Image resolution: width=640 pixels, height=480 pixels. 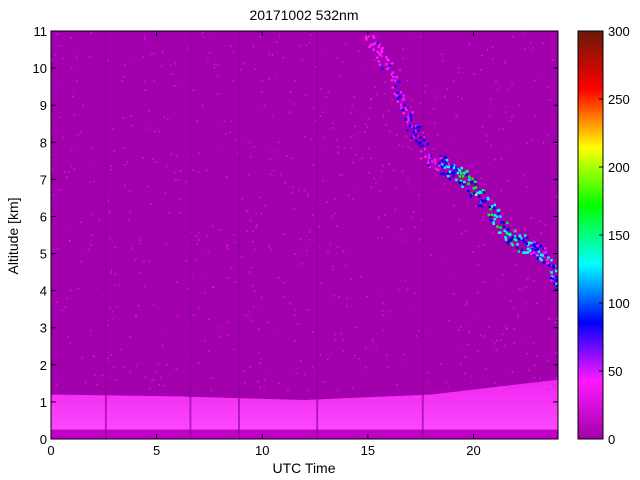 I want to click on colorbar-tick-label: 0, so click(x=611, y=439).